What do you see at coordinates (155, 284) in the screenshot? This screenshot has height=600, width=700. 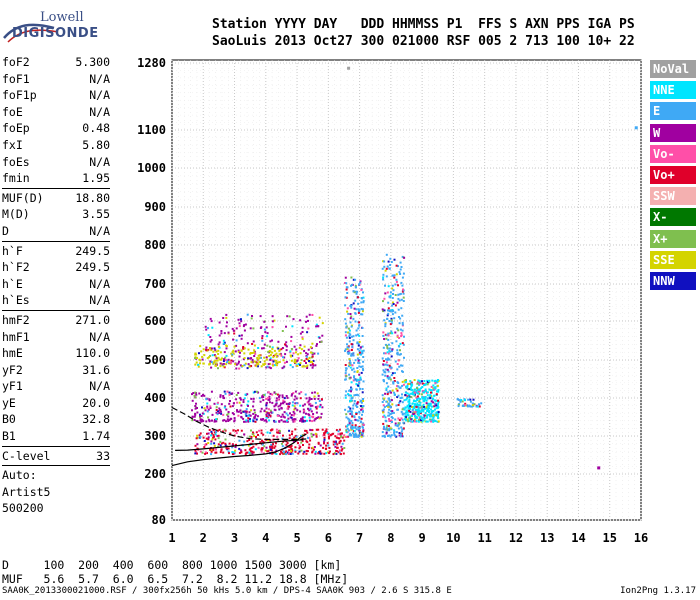 I see `y-tick-label: 700` at bounding box center [155, 284].